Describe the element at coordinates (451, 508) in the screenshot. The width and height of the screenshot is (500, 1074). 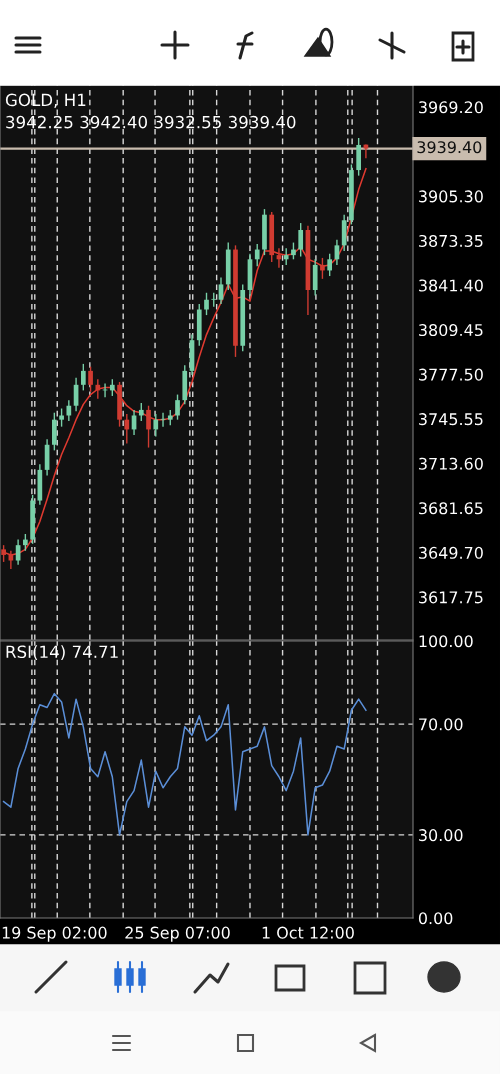
I see `y-tick-label: 3681.65` at that location.